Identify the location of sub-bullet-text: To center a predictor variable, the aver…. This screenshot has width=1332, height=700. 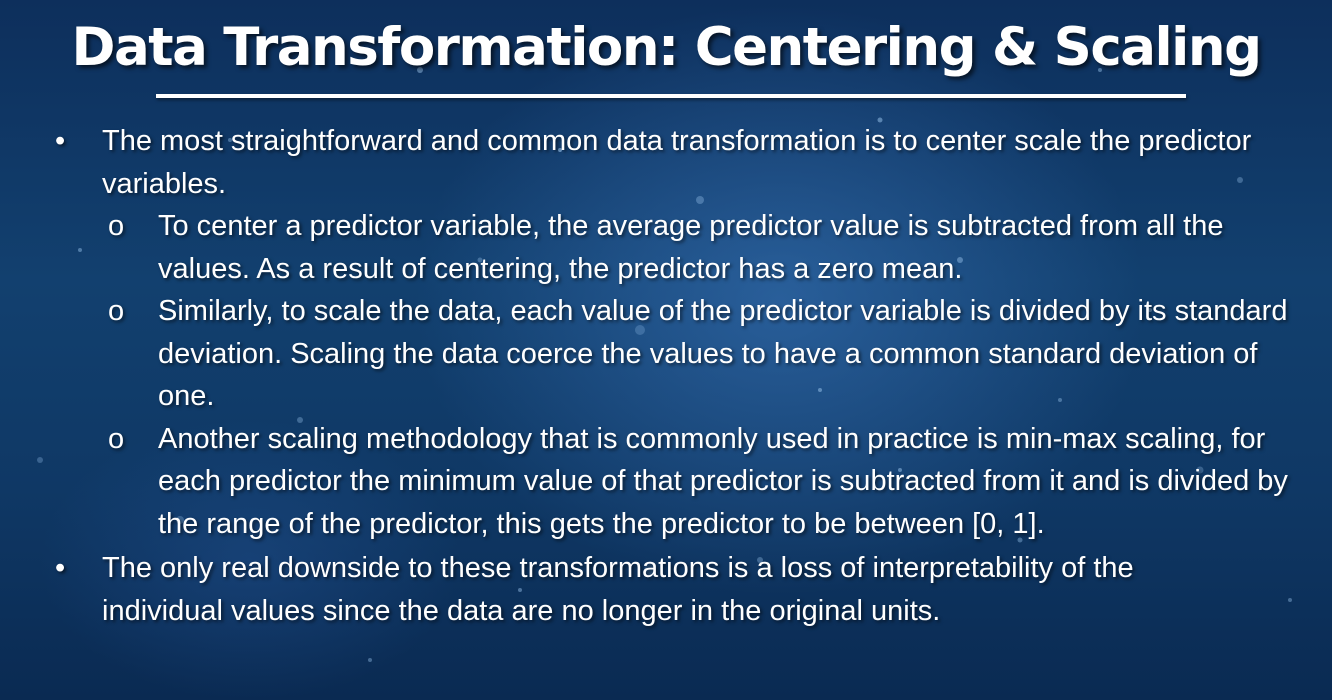
(691, 247).